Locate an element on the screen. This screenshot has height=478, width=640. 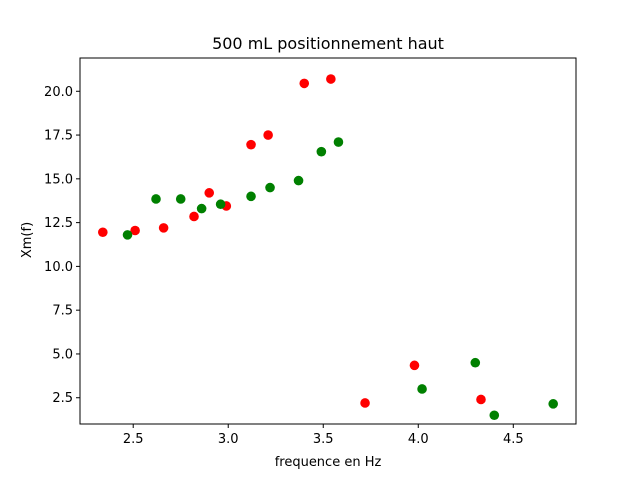
y-tick-label: 15.0 is located at coordinates (58, 179).